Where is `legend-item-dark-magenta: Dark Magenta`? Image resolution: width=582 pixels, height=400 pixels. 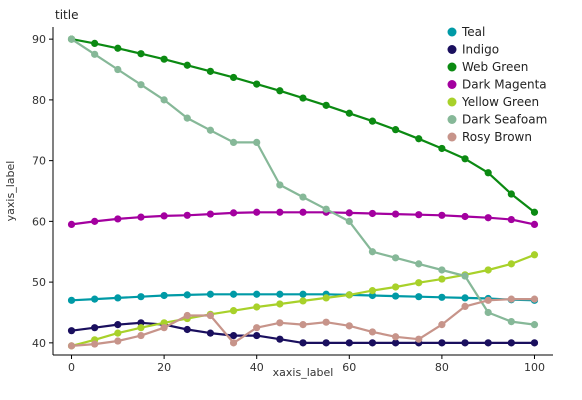
legend-item-dark-magenta: Dark Magenta is located at coordinates (497, 85).